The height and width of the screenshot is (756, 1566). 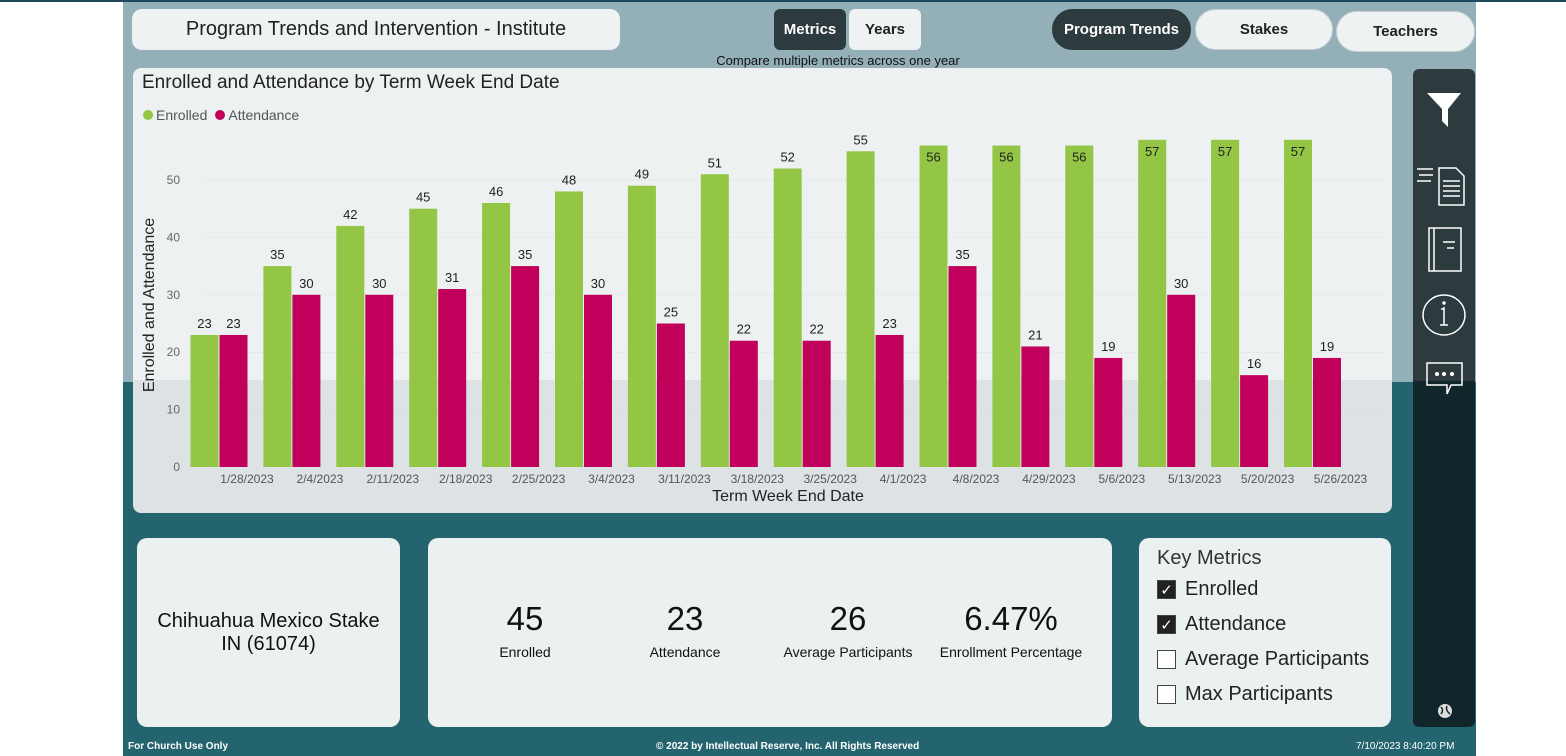 What do you see at coordinates (1035, 334) in the screenshot?
I see `data-label: 21` at bounding box center [1035, 334].